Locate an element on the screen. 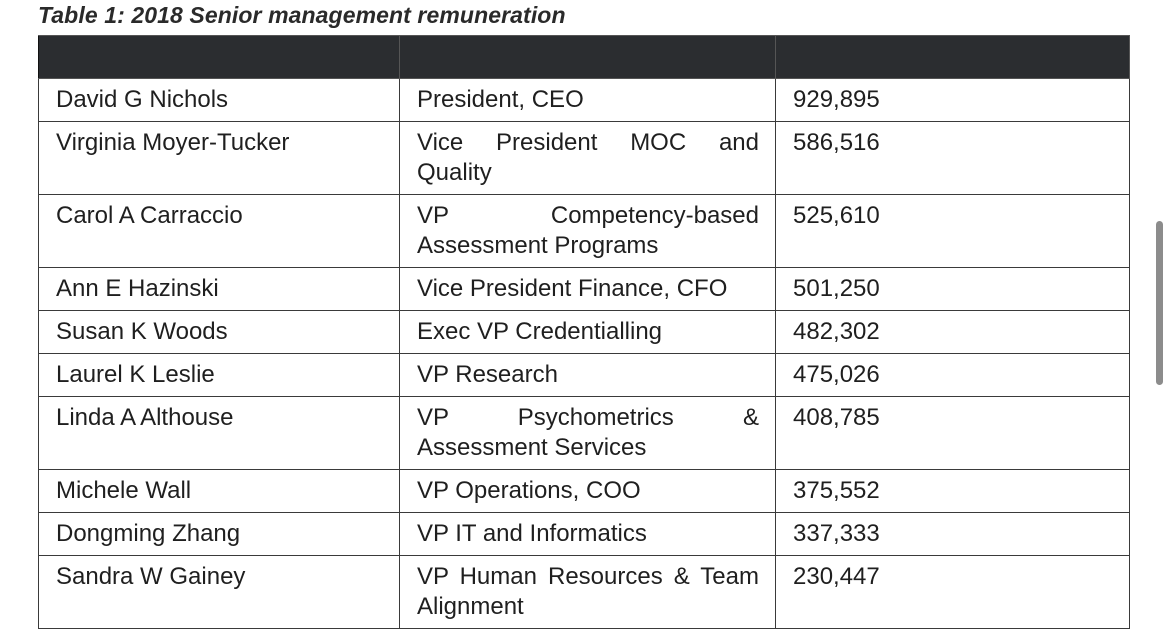  amount-cell: 230,447 is located at coordinates (952, 592).